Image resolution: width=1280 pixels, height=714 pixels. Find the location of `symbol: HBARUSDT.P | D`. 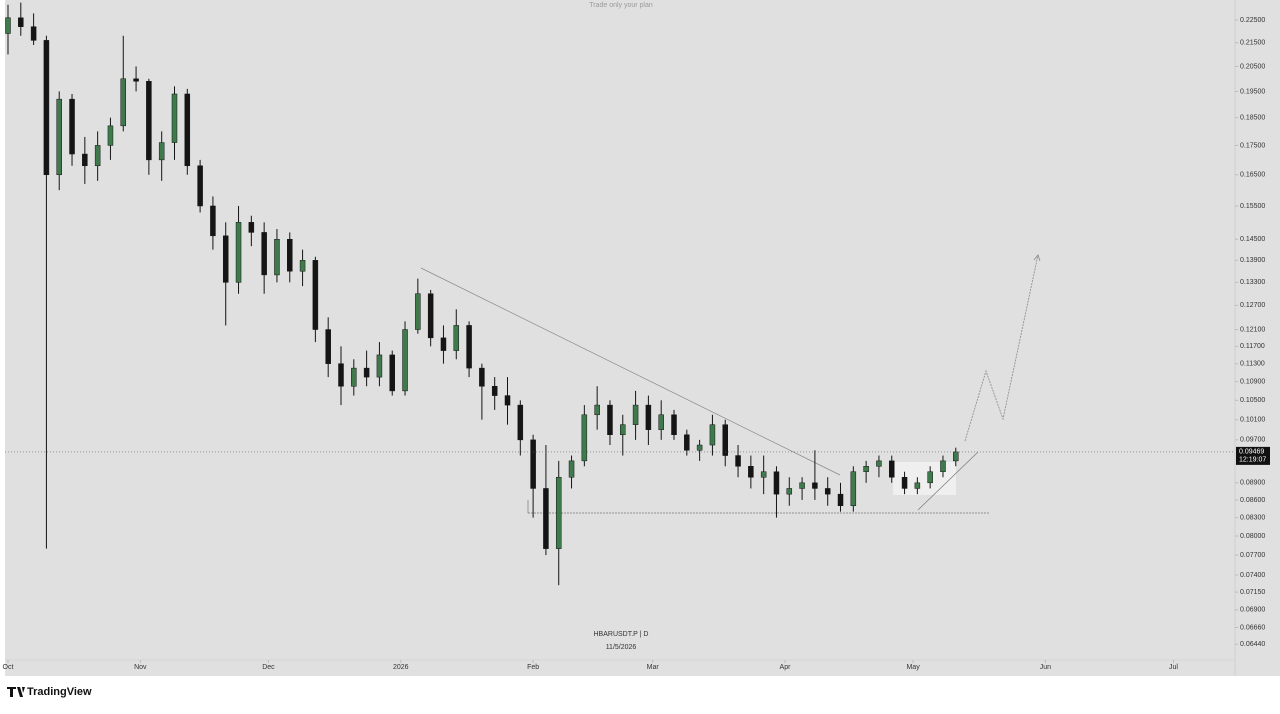

symbol: HBARUSDT.P | D is located at coordinates (621, 634).